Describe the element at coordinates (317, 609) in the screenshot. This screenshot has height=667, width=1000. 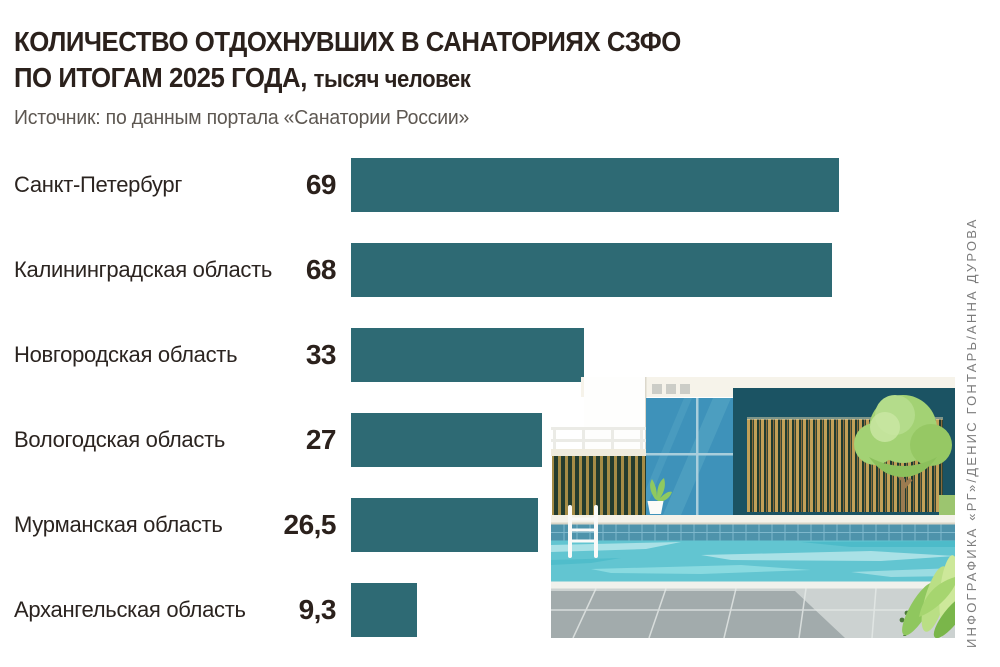
I see `value-label: 9,3` at that location.